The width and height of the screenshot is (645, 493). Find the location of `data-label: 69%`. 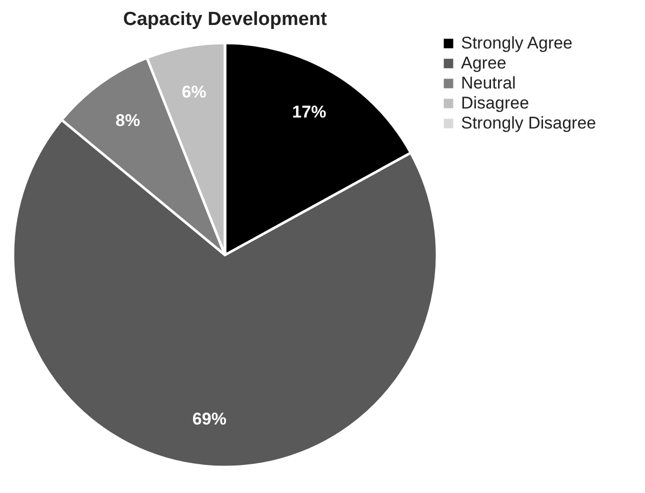

data-label: 69% is located at coordinates (209, 419).